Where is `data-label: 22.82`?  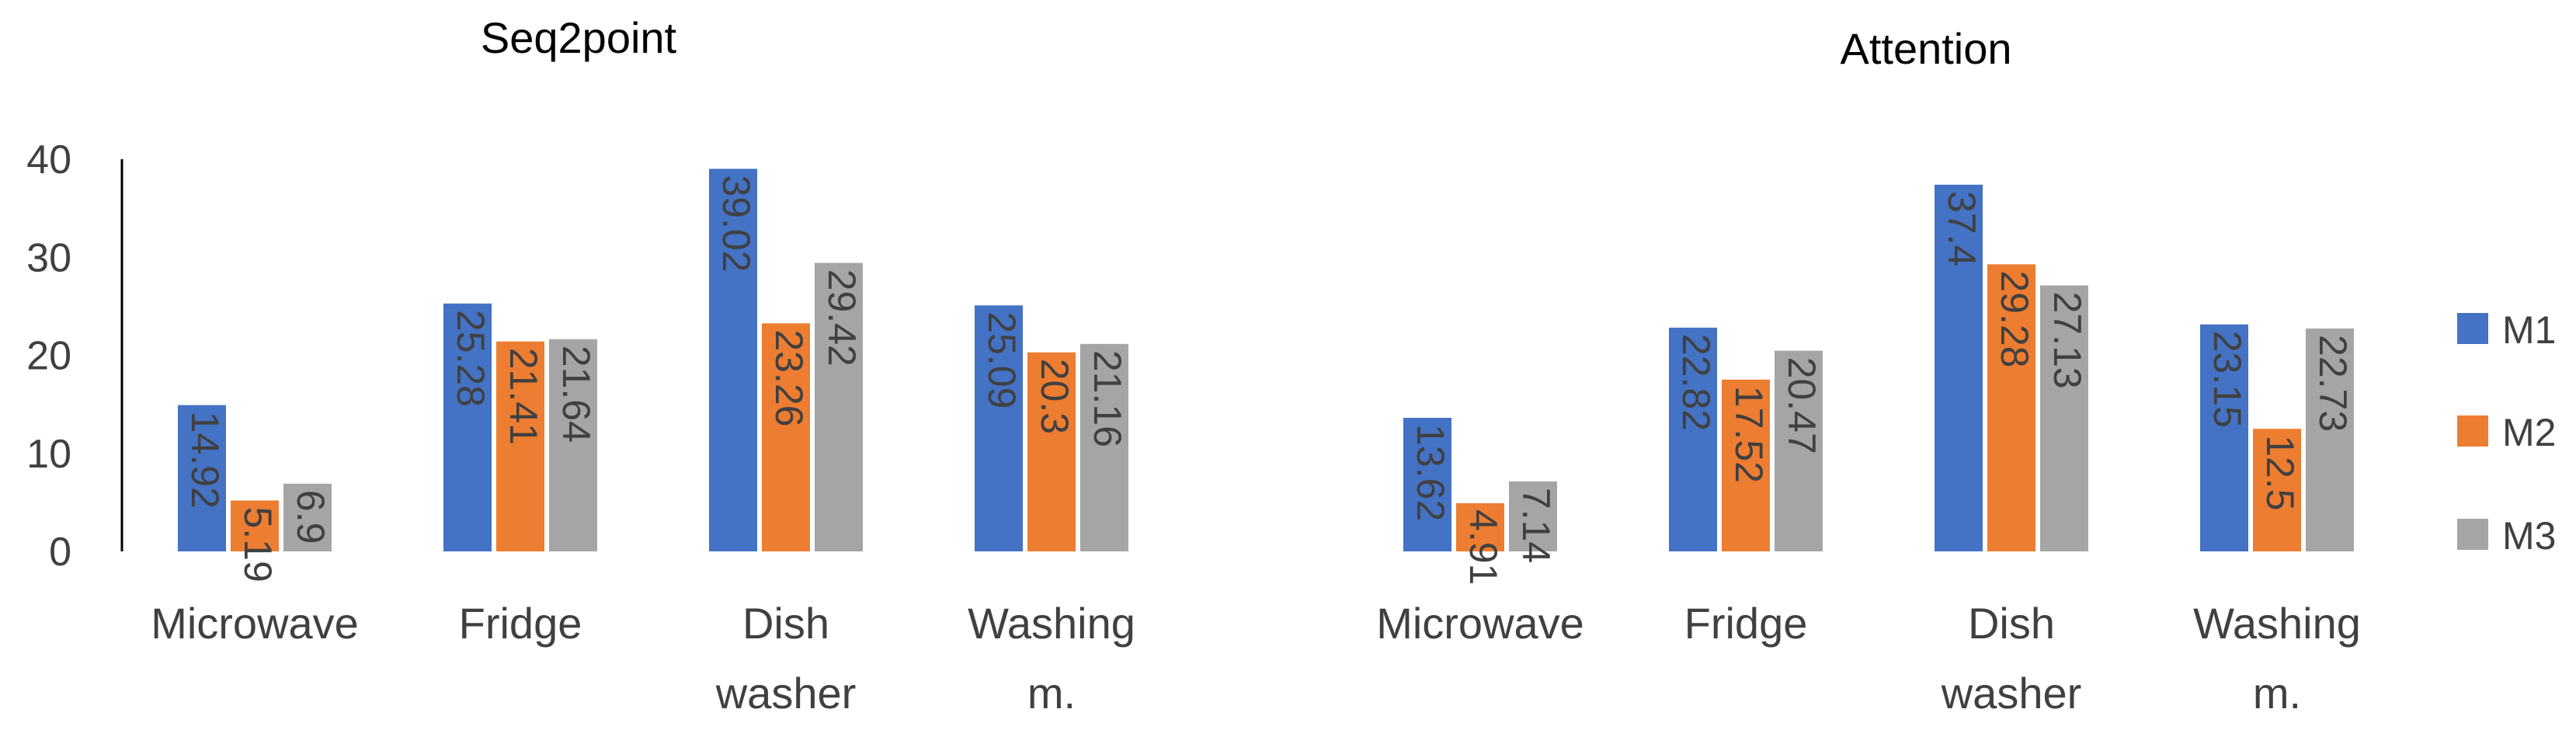 data-label: 22.82 is located at coordinates (1696, 382).